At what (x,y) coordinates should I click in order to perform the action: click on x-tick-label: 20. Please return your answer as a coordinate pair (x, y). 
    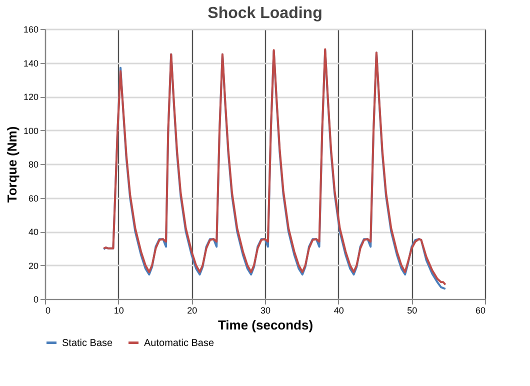
    Looking at the image, I should click on (192, 311).